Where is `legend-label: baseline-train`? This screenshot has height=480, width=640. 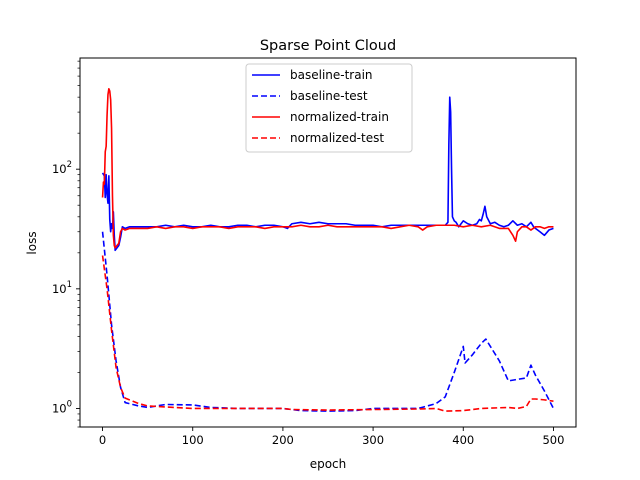 legend-label: baseline-train is located at coordinates (331, 75).